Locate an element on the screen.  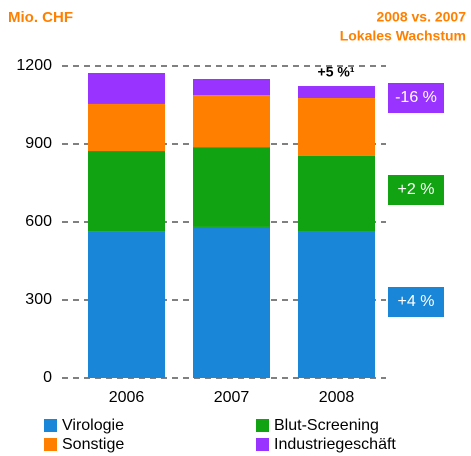
legend-label: Sonstige is located at coordinates (93, 444).